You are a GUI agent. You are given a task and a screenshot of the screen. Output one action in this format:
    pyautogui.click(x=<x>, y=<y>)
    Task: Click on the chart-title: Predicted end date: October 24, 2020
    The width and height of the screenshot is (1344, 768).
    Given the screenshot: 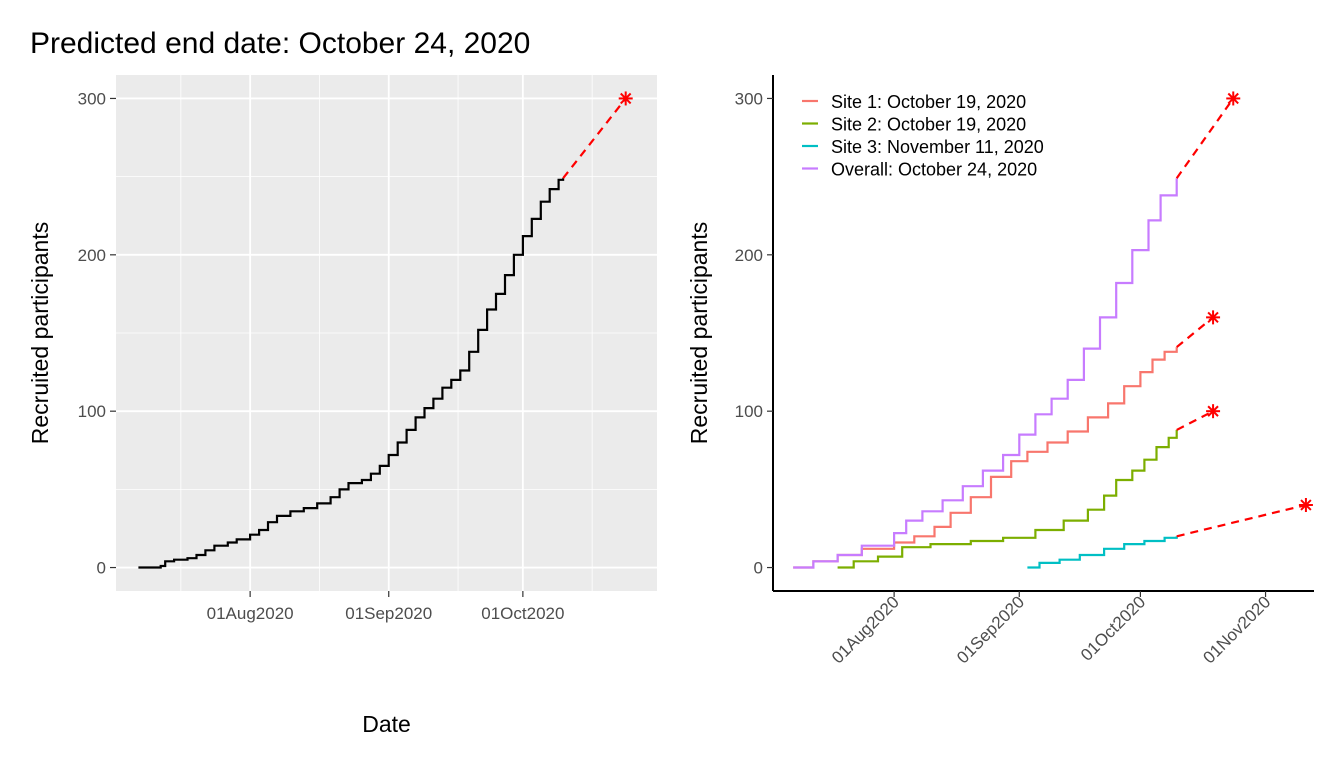 What is the action you would take?
    pyautogui.click(x=280, y=43)
    